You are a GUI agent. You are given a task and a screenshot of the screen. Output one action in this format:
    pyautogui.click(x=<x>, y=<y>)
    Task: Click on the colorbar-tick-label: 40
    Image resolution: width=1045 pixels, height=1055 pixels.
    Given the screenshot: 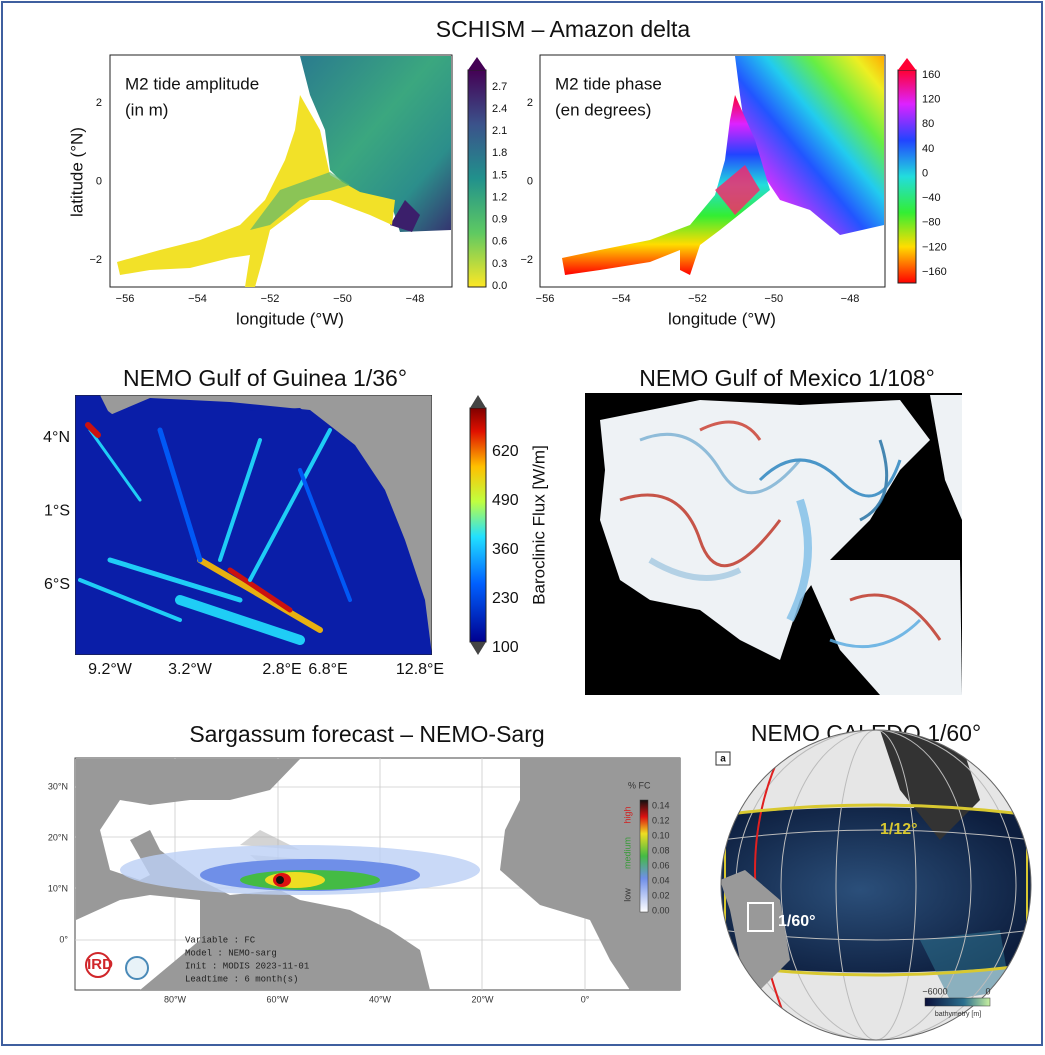 What is the action you would take?
    pyautogui.click(x=928, y=149)
    